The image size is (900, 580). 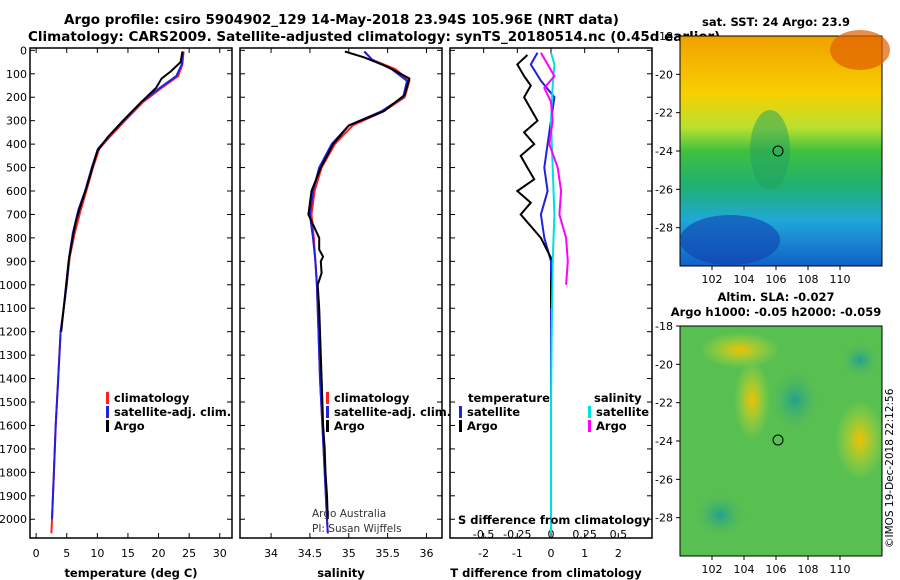 What do you see at coordinates (66, 553) in the screenshot?
I see `x-tick-label: 5` at bounding box center [66, 553].